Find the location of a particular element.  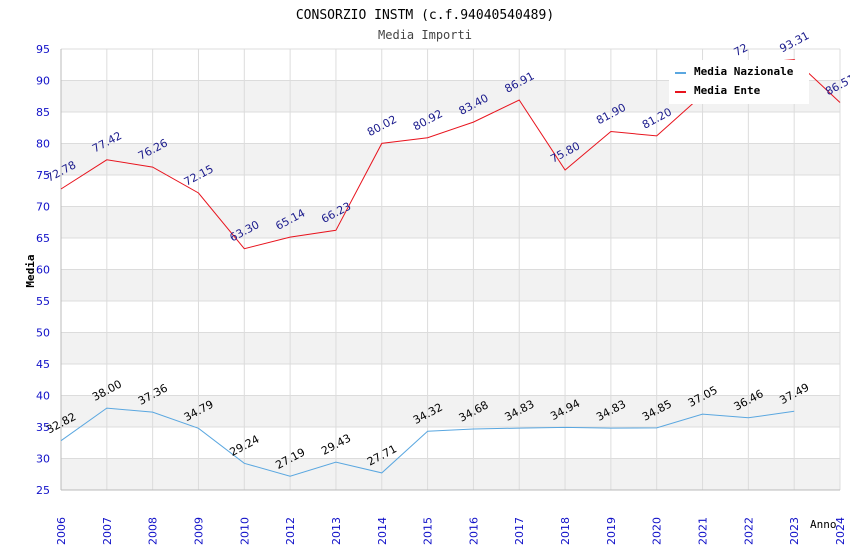

x-tick-label: 2008 is located at coordinates (153, 531).